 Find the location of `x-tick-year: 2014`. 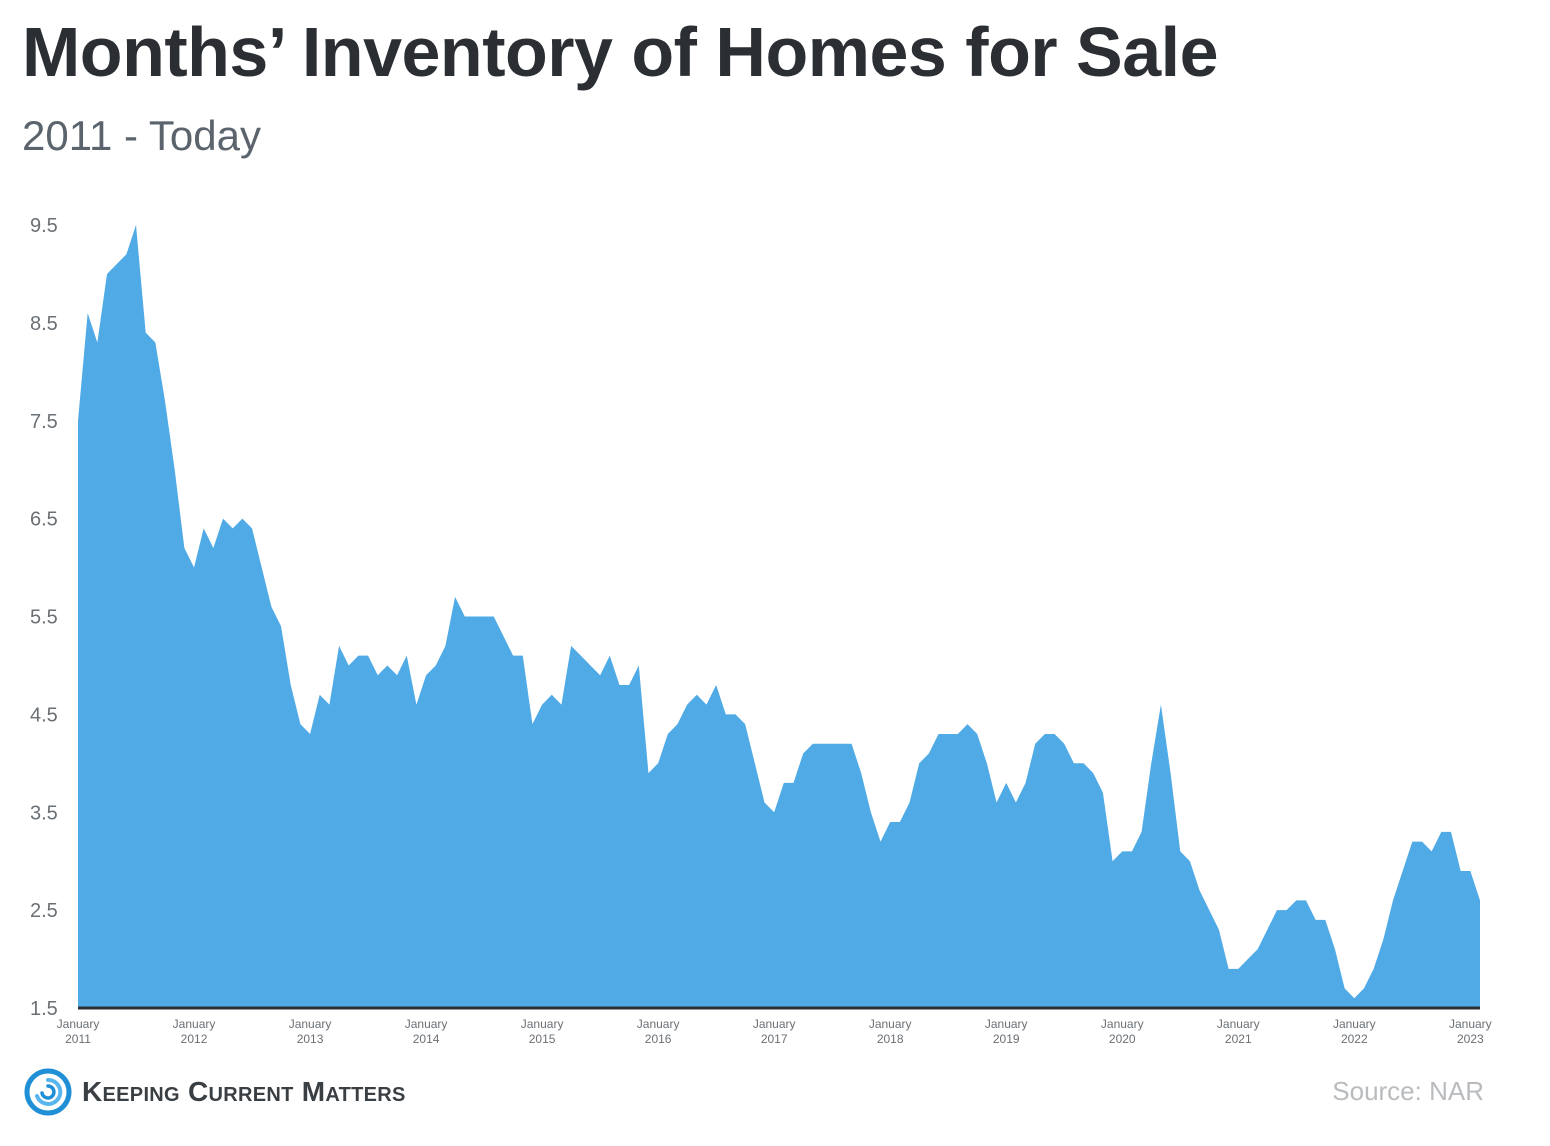

x-tick-year: 2014 is located at coordinates (426, 1039).